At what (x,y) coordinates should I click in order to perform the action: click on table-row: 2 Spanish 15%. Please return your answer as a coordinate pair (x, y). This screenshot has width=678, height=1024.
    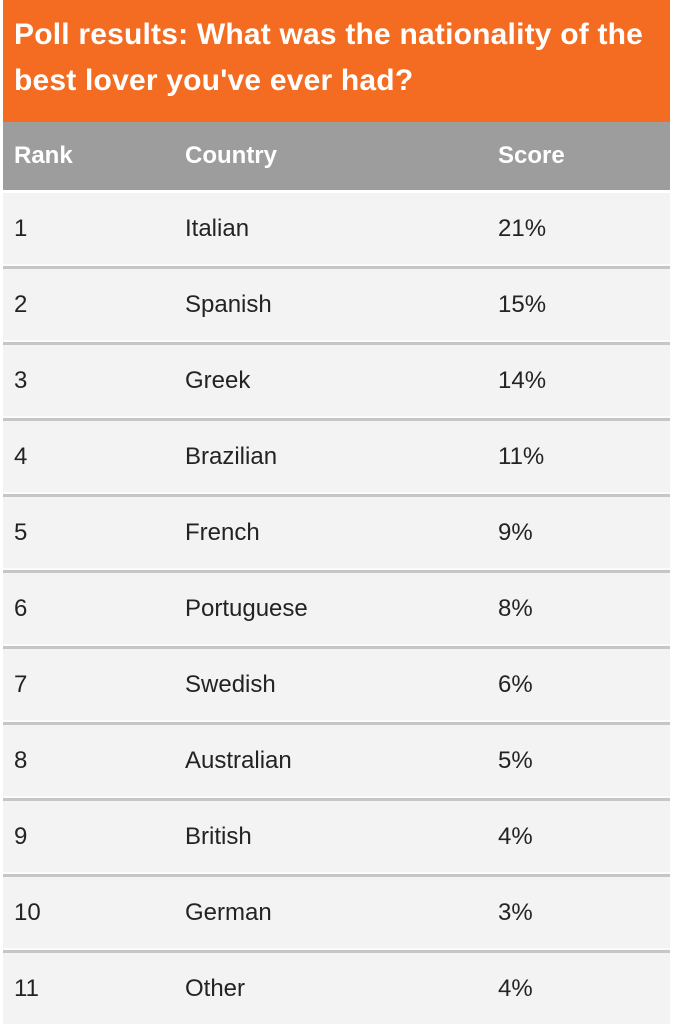
    Looking at the image, I should click on (336, 304).